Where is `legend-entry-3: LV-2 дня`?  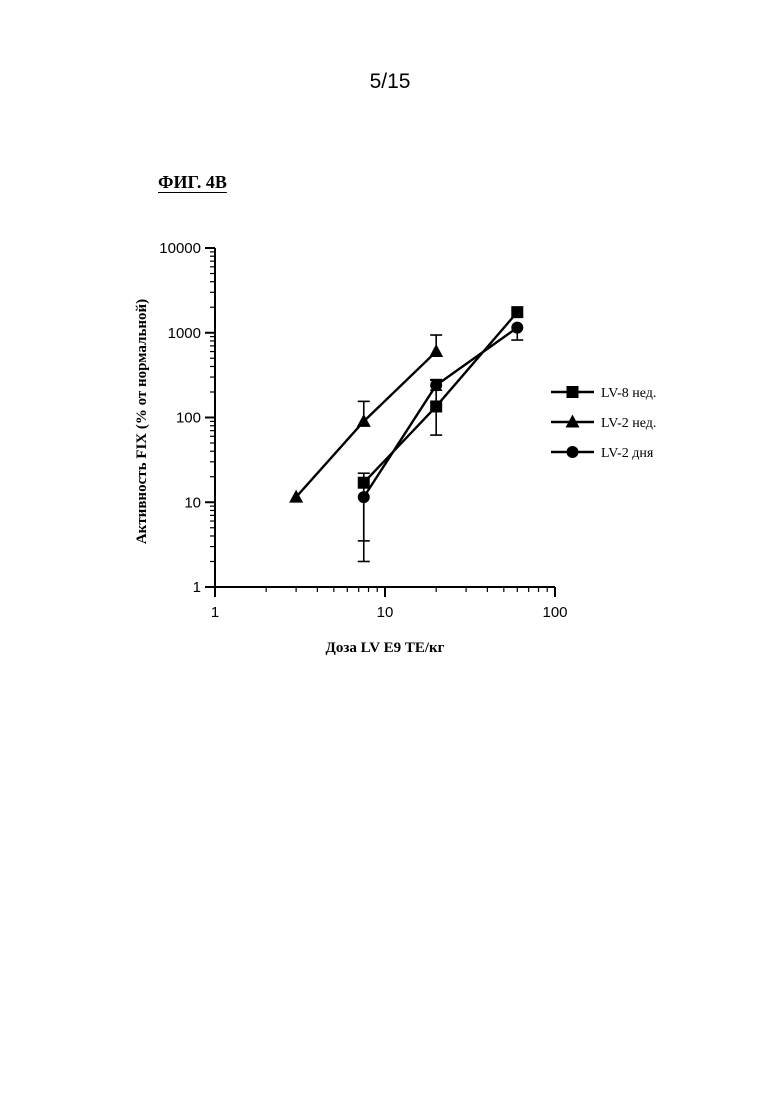 legend-entry-3: LV-2 дня is located at coordinates (602, 453).